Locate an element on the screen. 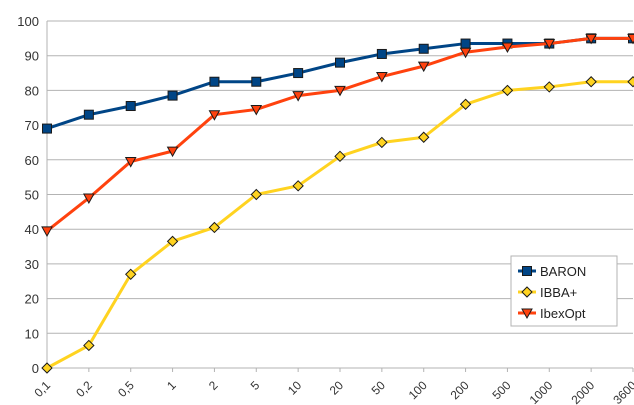 The height and width of the screenshot is (405, 634). y-tick-label: 90 is located at coordinates (32, 56).